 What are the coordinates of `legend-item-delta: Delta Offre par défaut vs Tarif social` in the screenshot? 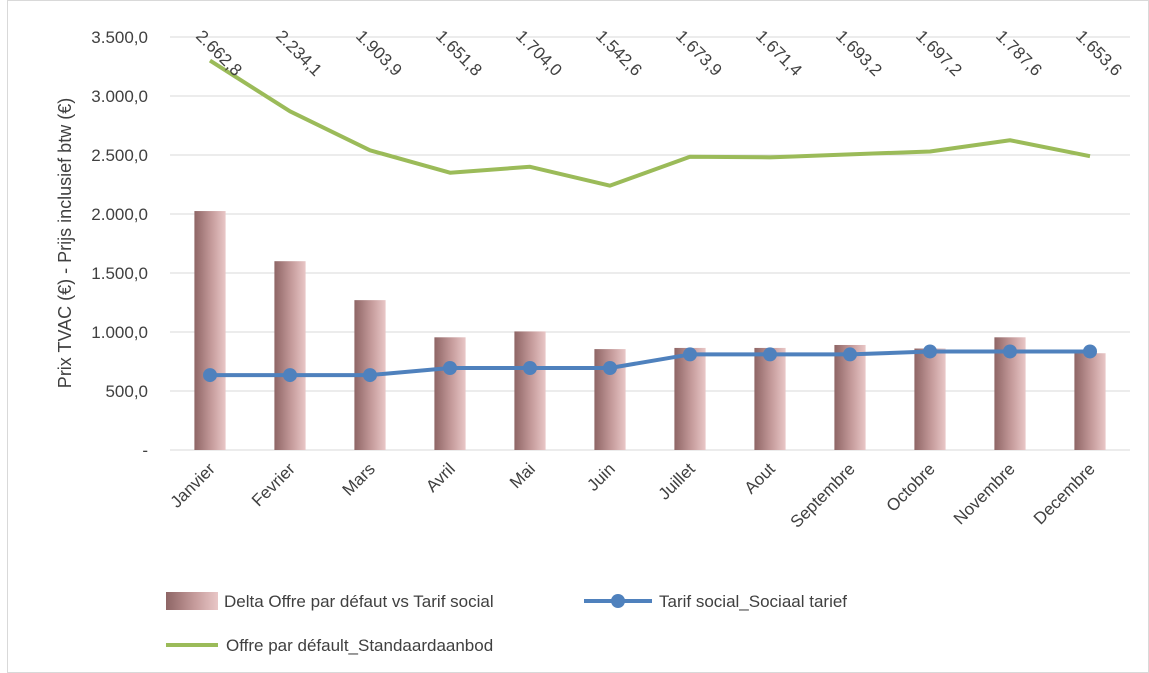 It's located at (330, 601).